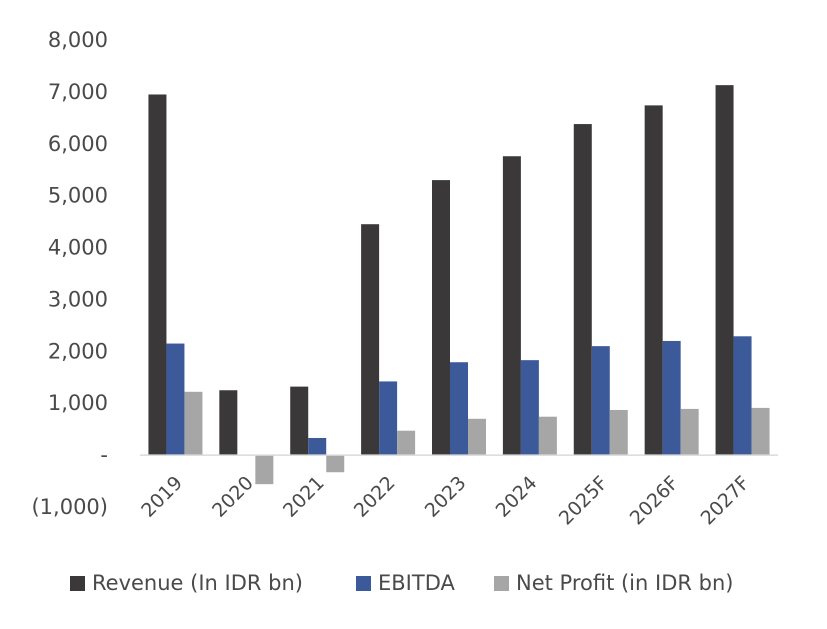 The height and width of the screenshot is (629, 827). I want to click on y-tick-label: (1,000), so click(69, 507).